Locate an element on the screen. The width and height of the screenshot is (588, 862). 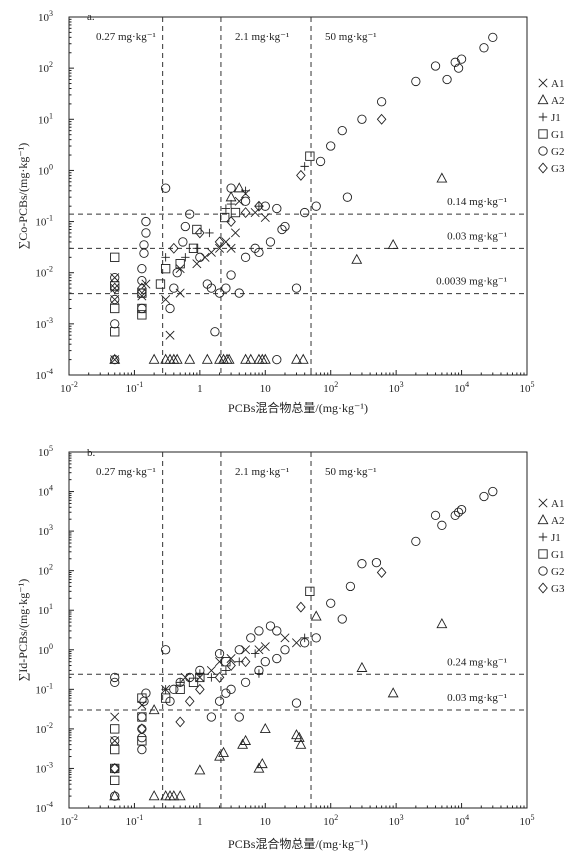
y-tick-label: 10² is located at coordinates (45, 570).